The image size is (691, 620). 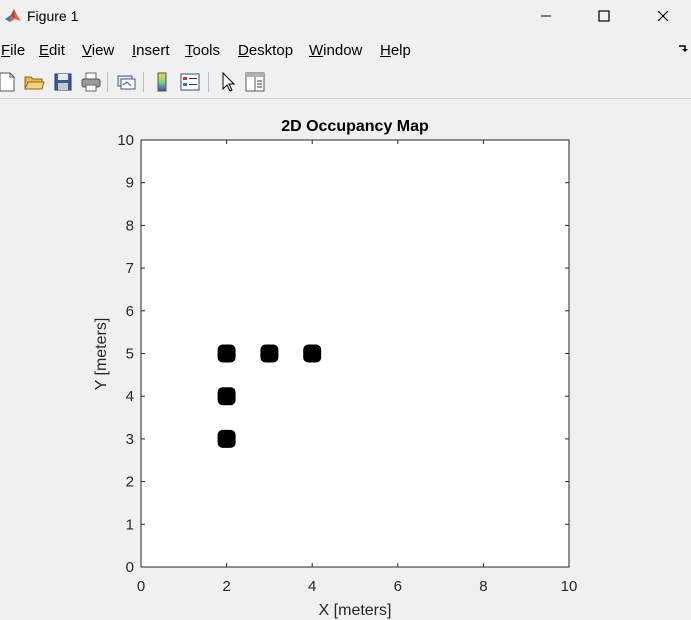 What do you see at coordinates (266, 50) in the screenshot?
I see `menu-desktop: Desktop` at bounding box center [266, 50].